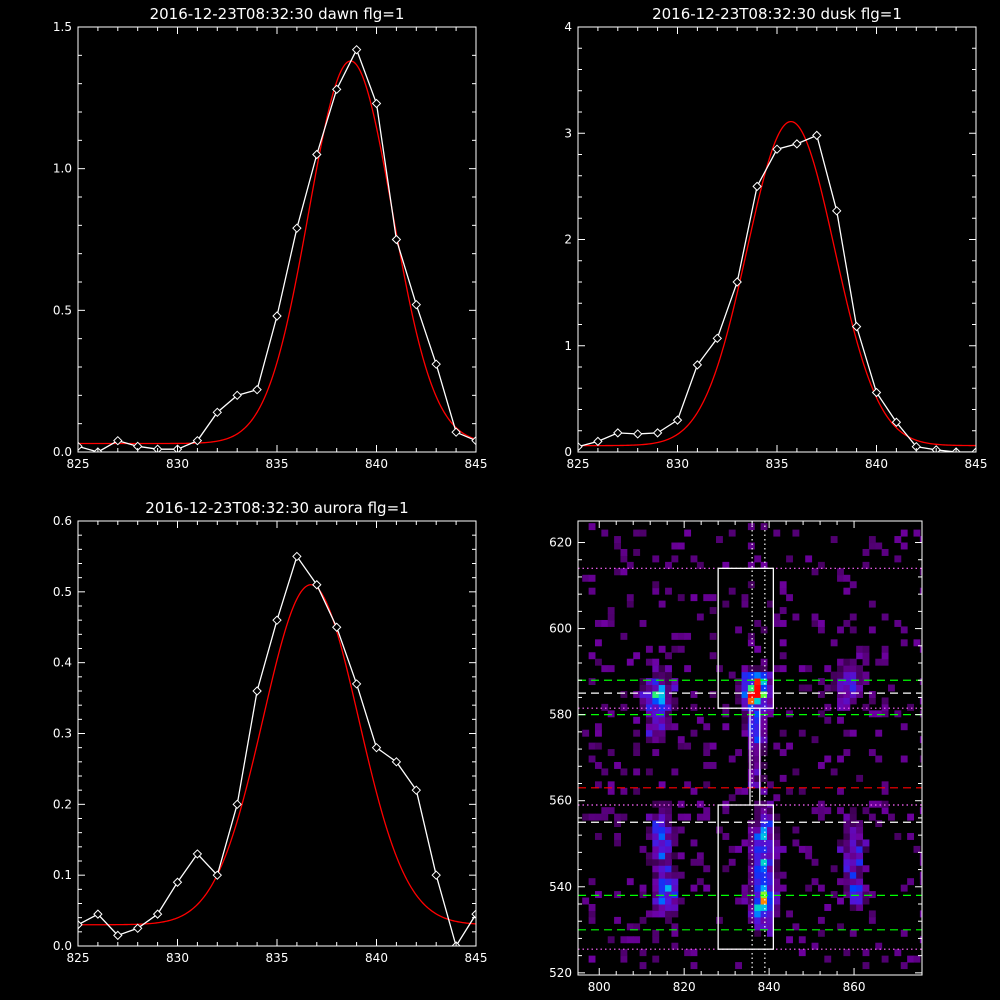 The height and width of the screenshot is (1000, 1000). What do you see at coordinates (777, 293) in the screenshot?
I see `data-line` at bounding box center [777, 293].